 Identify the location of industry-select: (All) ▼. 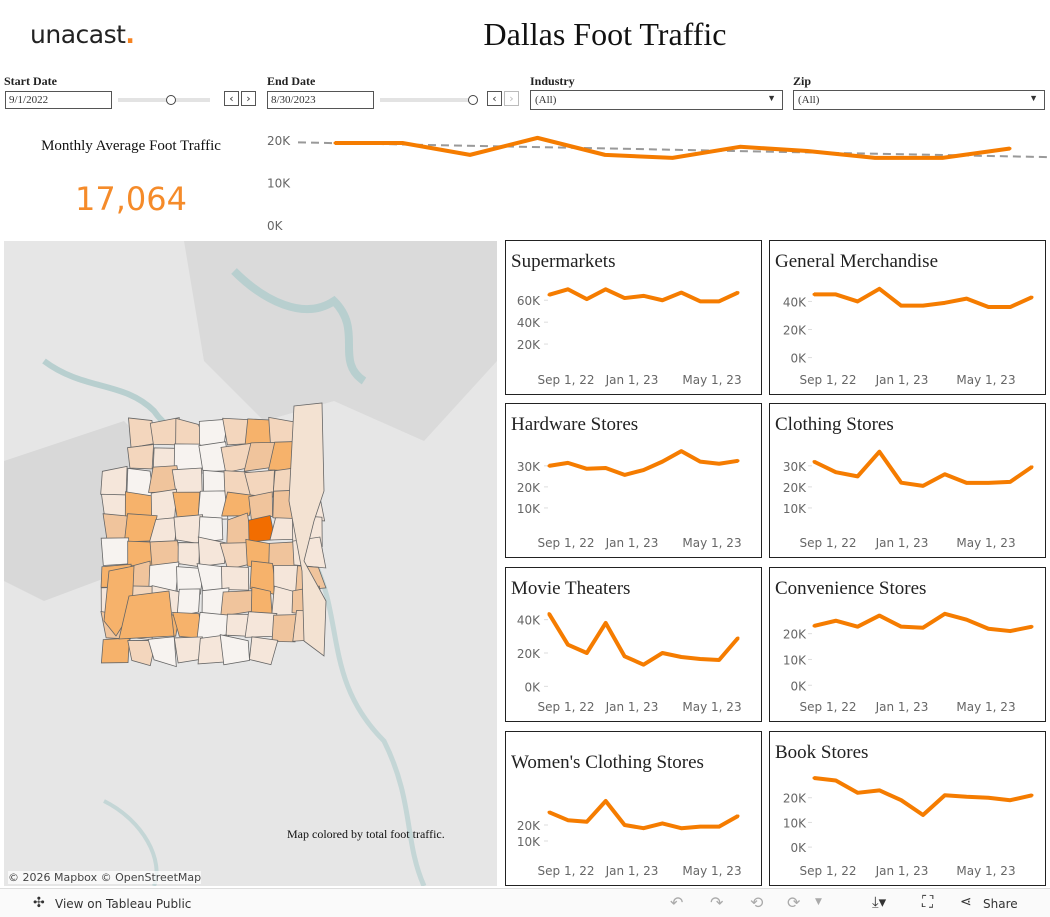
(656, 100).